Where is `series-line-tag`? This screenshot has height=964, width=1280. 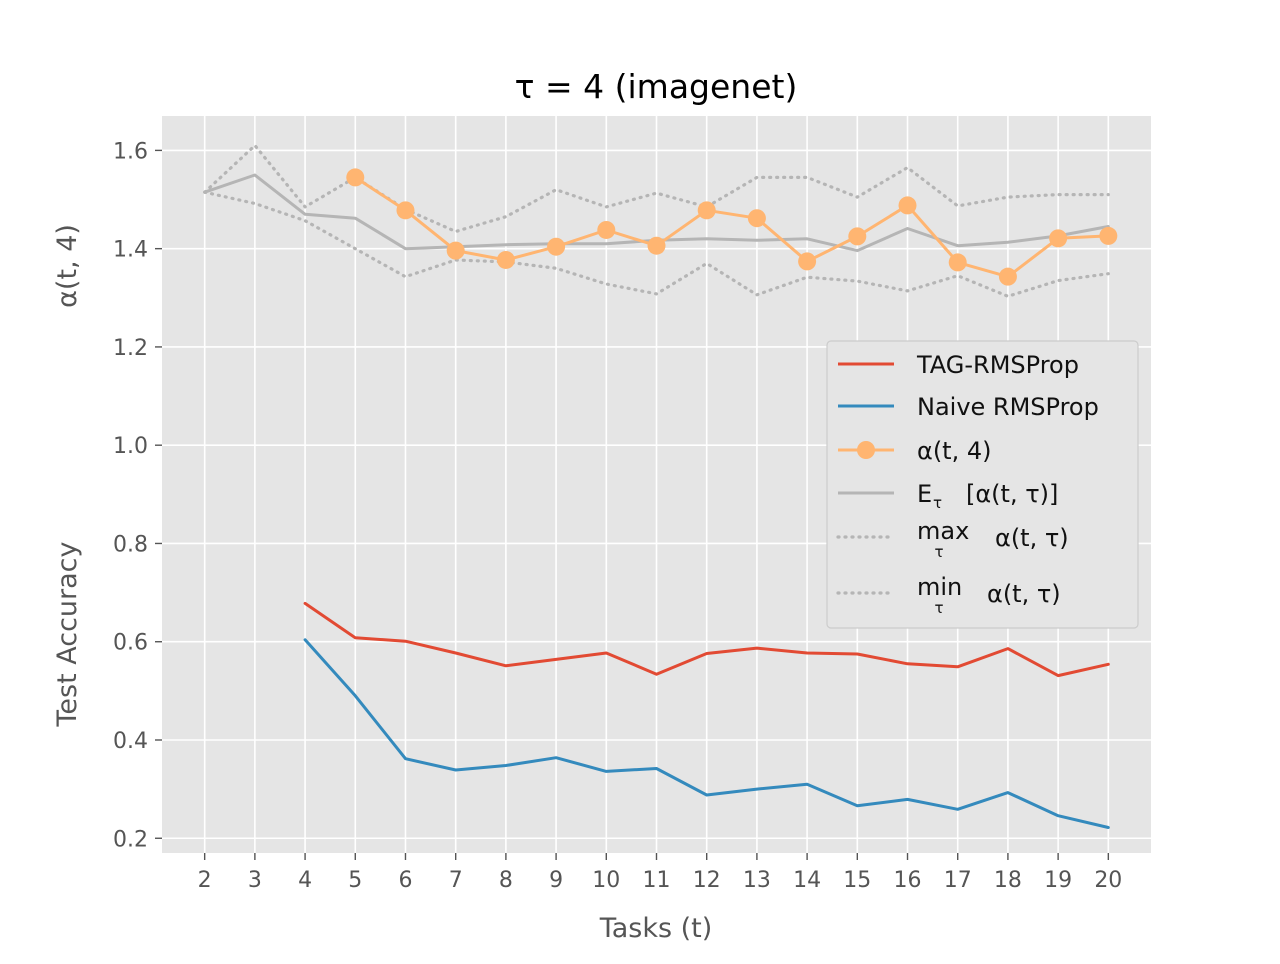 series-line-tag is located at coordinates (706, 639).